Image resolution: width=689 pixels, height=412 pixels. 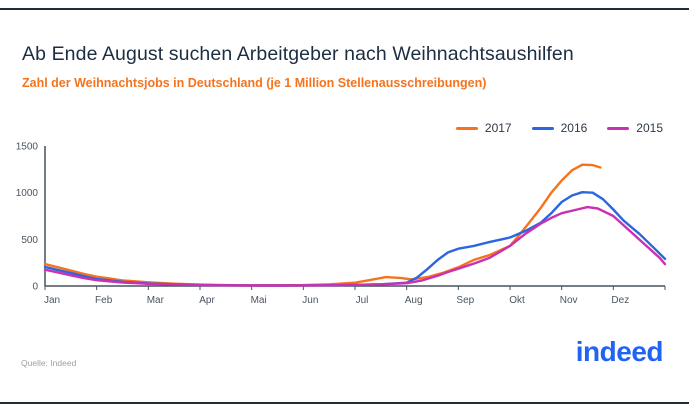 I want to click on legend-swatch-2017, so click(x=466, y=128).